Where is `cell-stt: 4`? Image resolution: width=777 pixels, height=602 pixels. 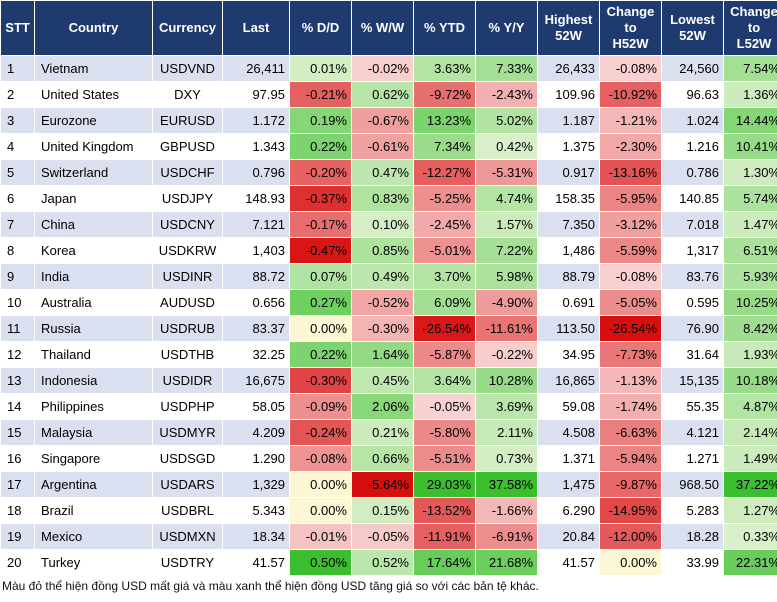 cell-stt: 4 is located at coordinates (17, 146).